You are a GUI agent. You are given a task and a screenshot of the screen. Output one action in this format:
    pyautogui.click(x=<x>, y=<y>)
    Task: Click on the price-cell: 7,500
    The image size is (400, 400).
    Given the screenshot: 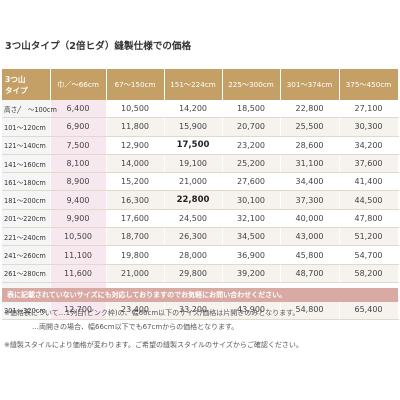 What is the action you would take?
    pyautogui.click(x=78, y=145)
    